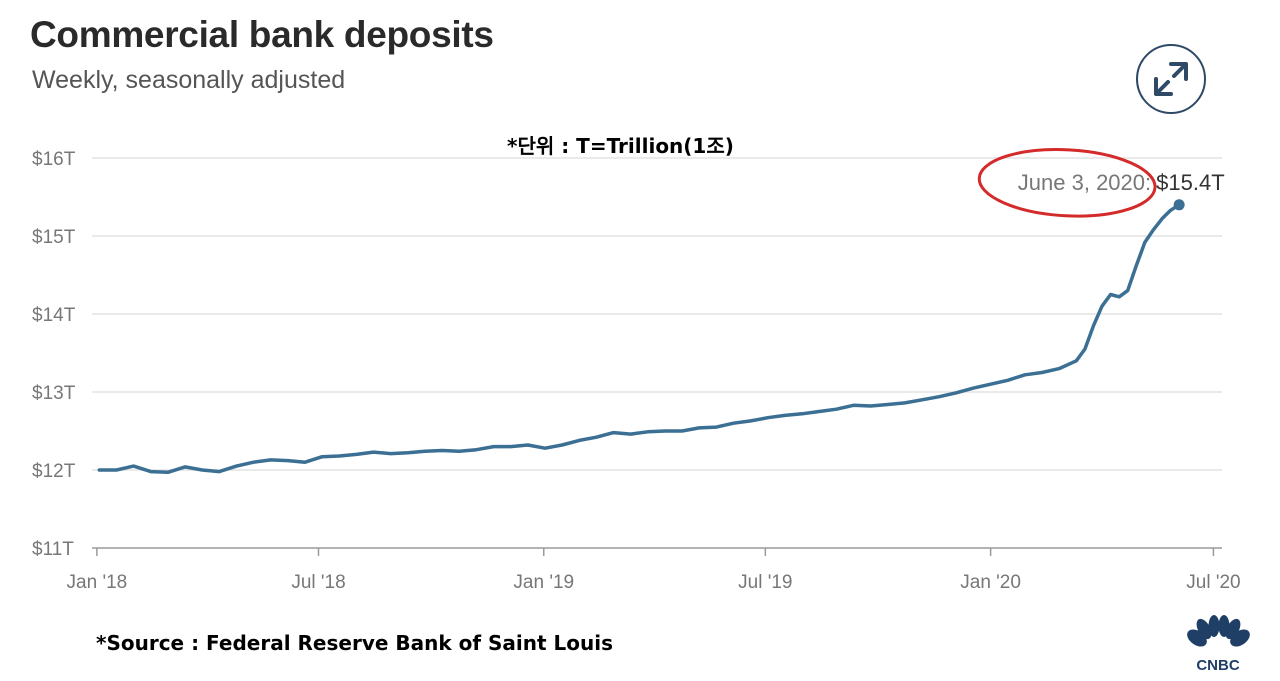 This screenshot has width=1280, height=681. Describe the element at coordinates (97, 582) in the screenshot. I see `x-tick-label: Jan '18` at that location.